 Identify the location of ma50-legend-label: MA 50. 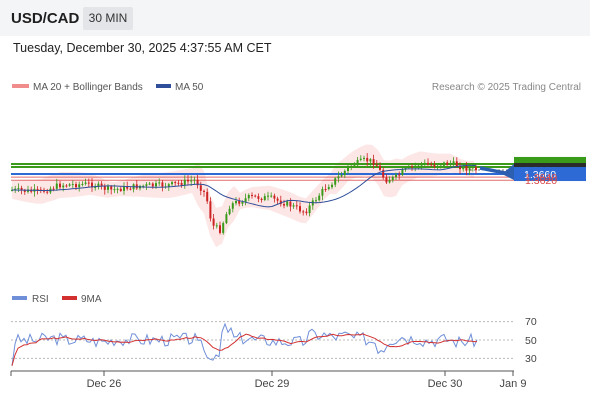
(189, 87).